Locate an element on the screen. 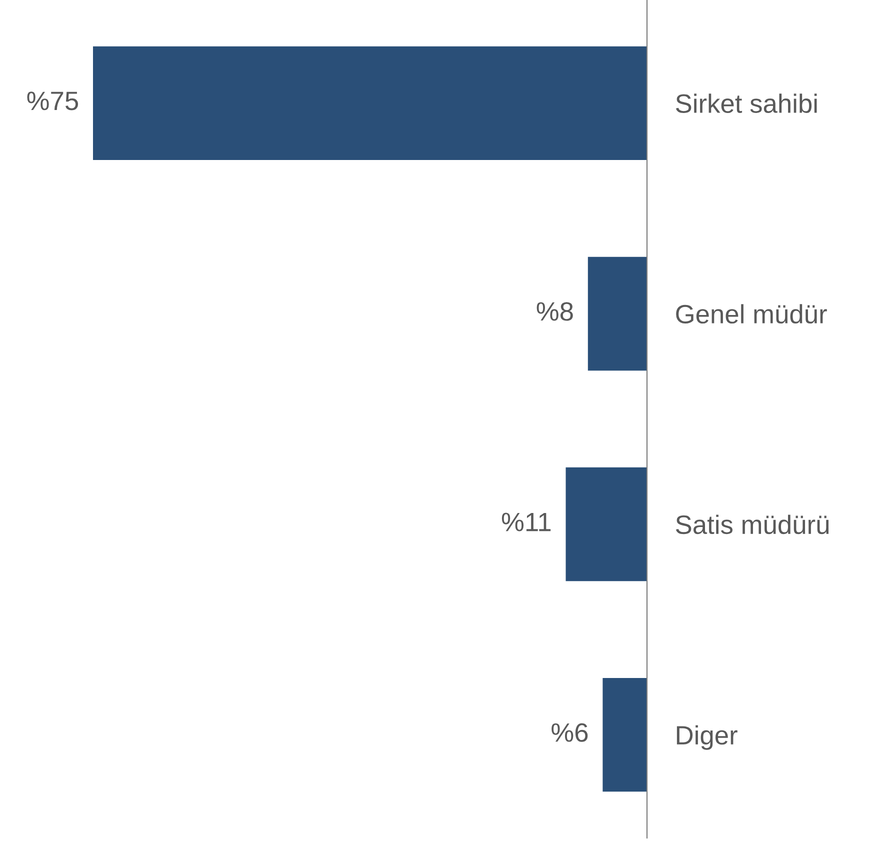 The height and width of the screenshot is (843, 886). data-label: %75 is located at coordinates (52, 101).